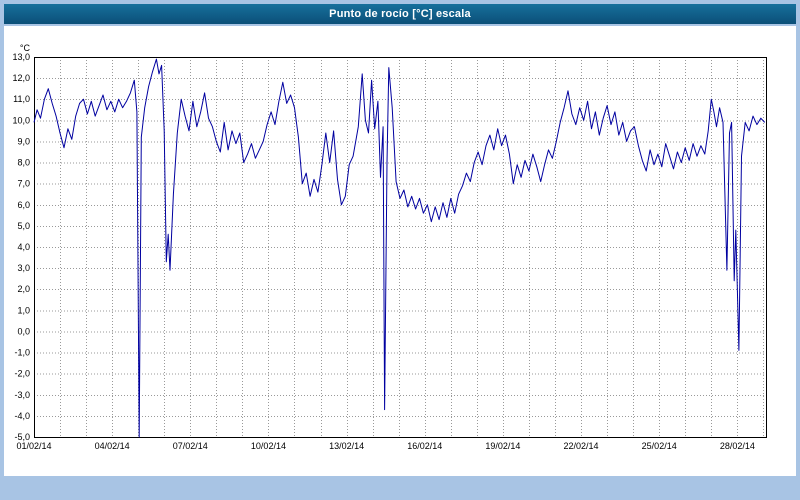 The height and width of the screenshot is (500, 800). What do you see at coordinates (23, 163) in the screenshot?
I see `y-tick-label: 8,0` at bounding box center [23, 163].